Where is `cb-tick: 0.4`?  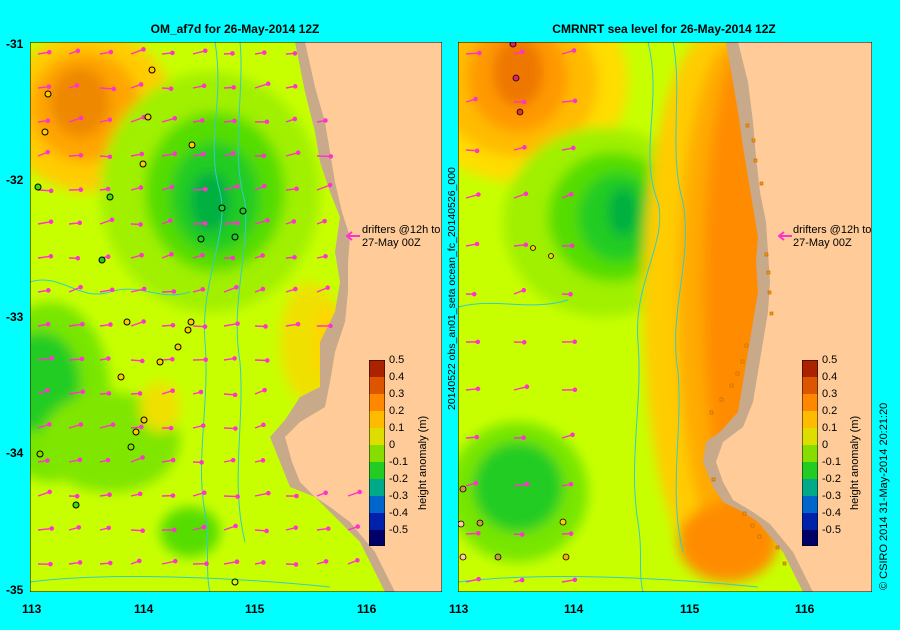
cb-tick: 0.4 is located at coordinates (397, 377).